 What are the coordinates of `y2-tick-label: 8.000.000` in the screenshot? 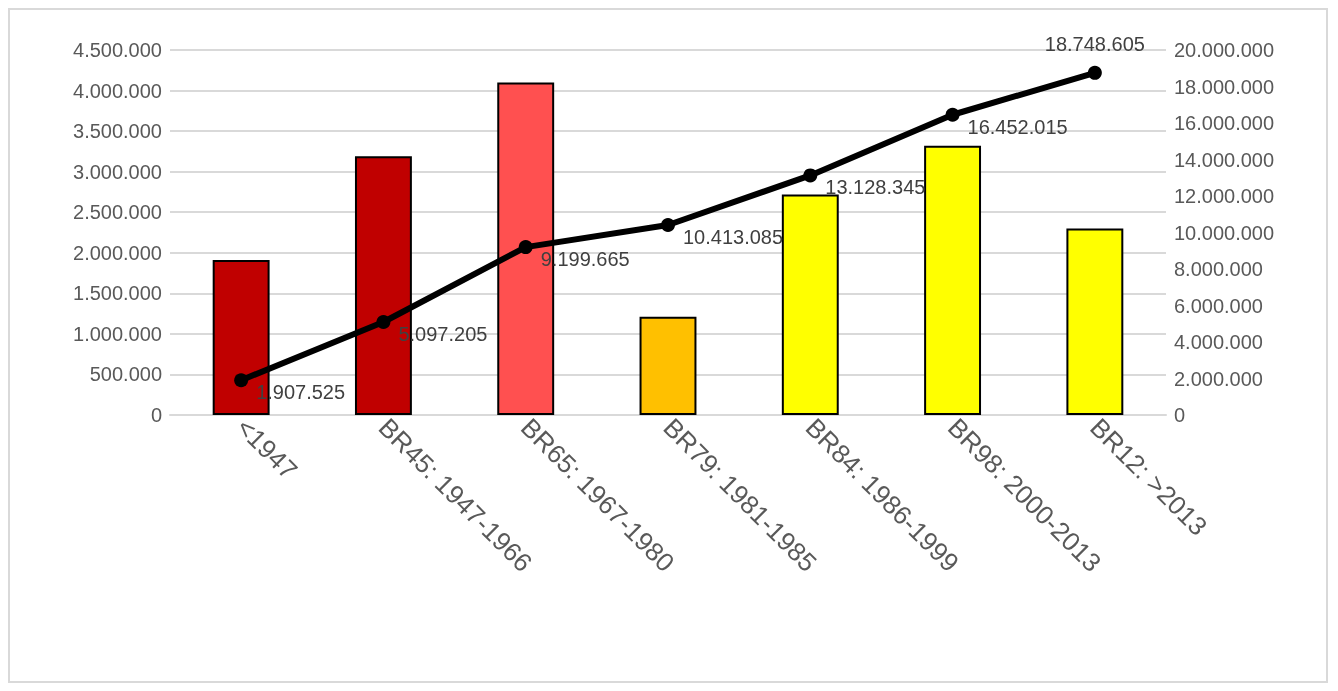 It's located at (1218, 269).